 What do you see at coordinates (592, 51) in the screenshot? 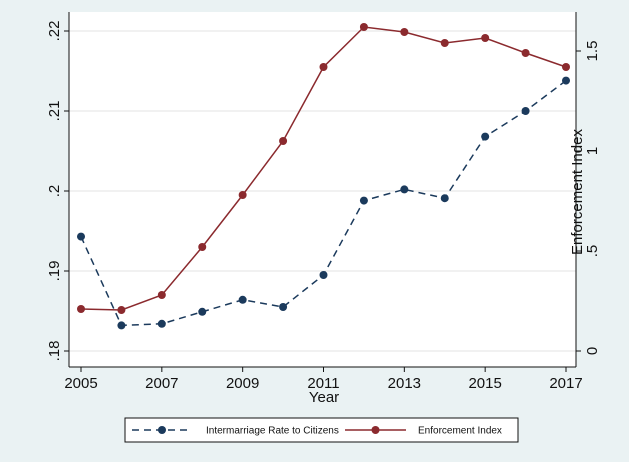
I see `y2-tick-label: 1.5` at bounding box center [592, 51].